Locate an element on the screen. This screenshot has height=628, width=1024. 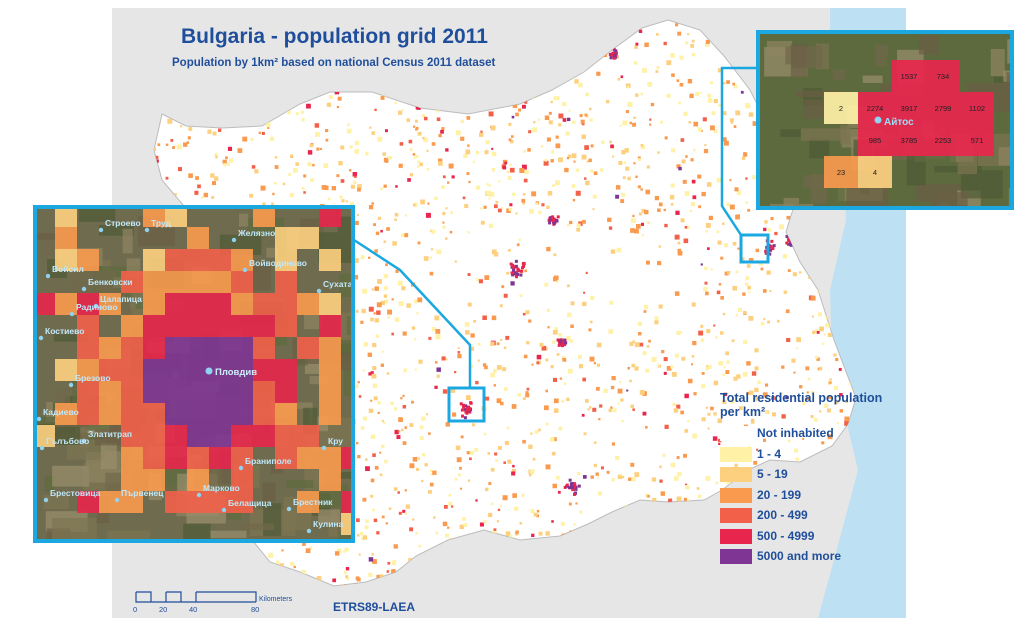
grid-cell-value: 571 is located at coordinates (977, 140).